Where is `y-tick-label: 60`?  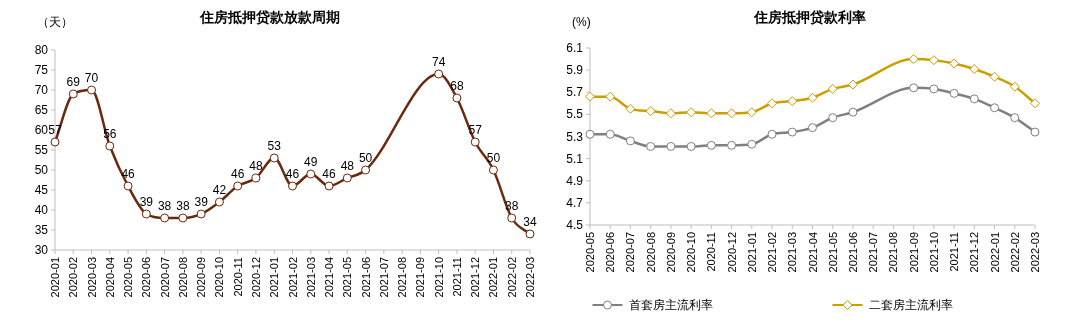 y-tick-label: 60 is located at coordinates (41, 130).